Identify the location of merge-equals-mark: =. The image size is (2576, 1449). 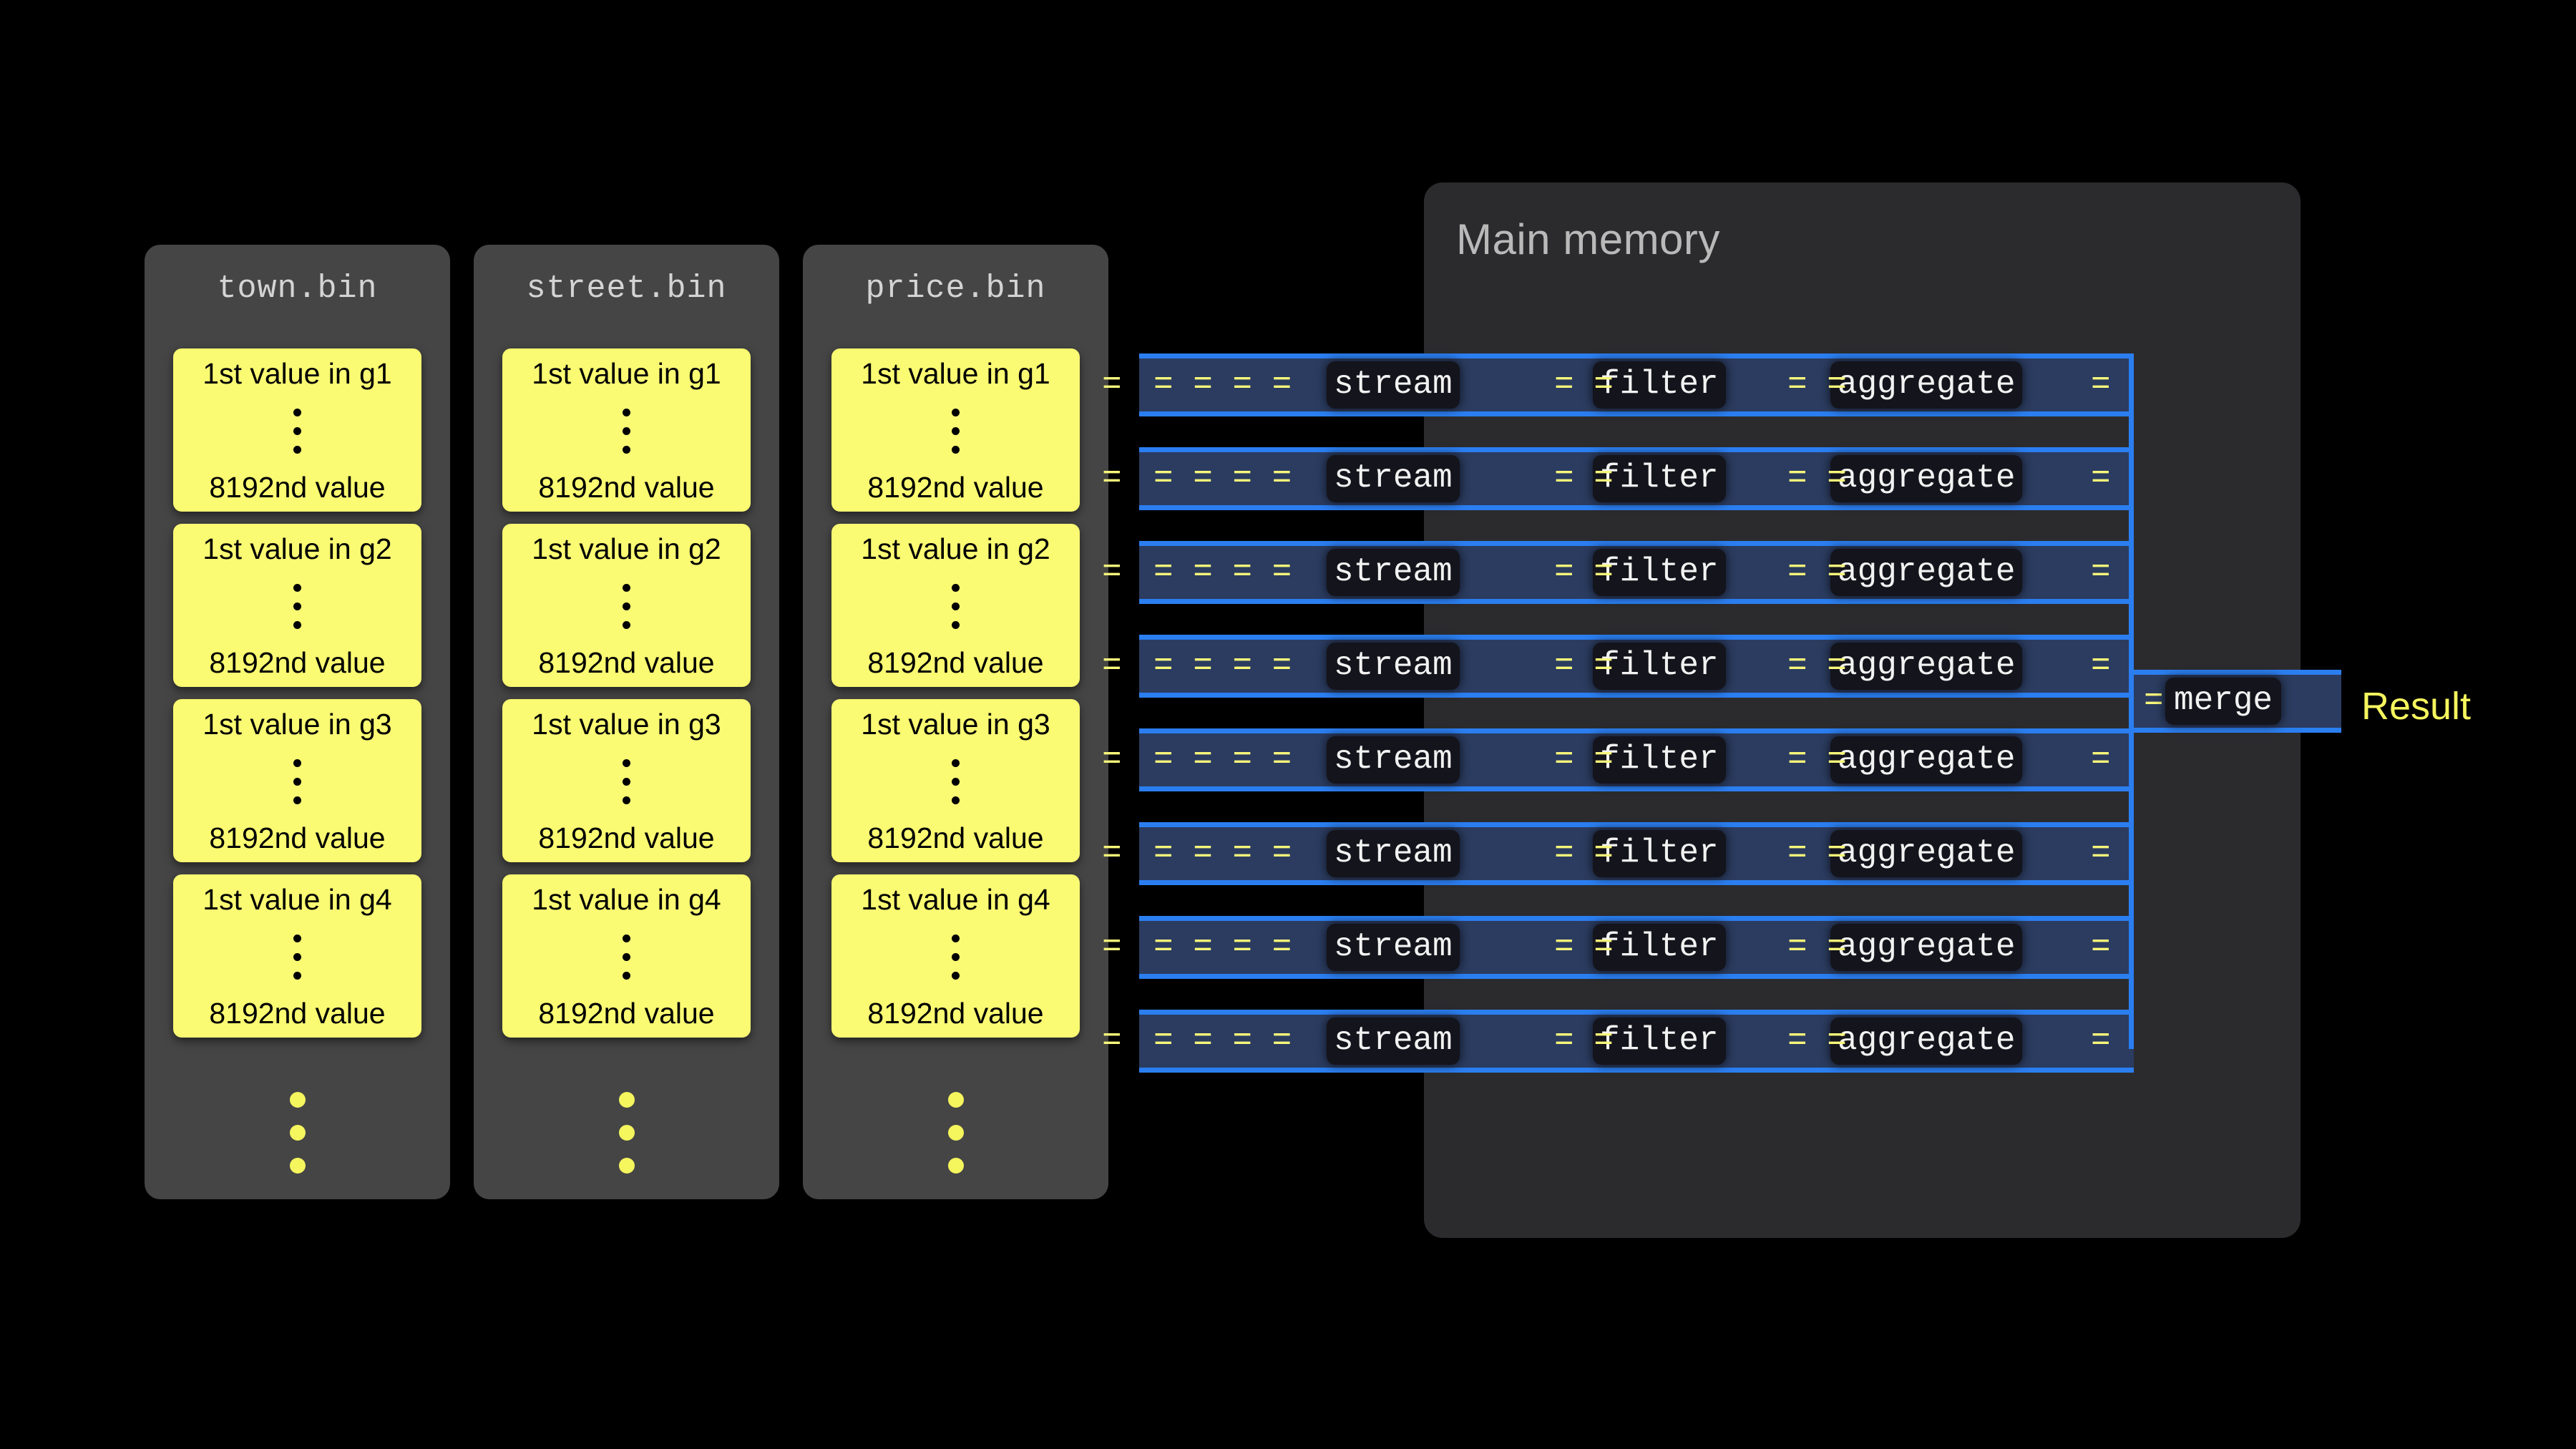
(2154, 701).